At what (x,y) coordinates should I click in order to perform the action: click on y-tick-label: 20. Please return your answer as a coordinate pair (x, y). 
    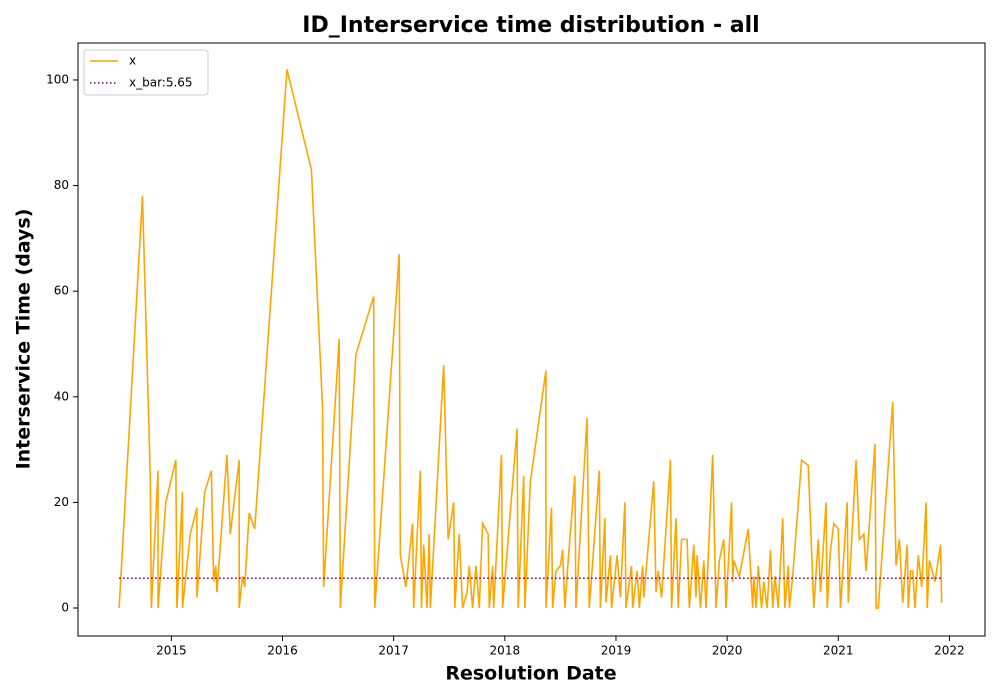
    Looking at the image, I should click on (61, 502).